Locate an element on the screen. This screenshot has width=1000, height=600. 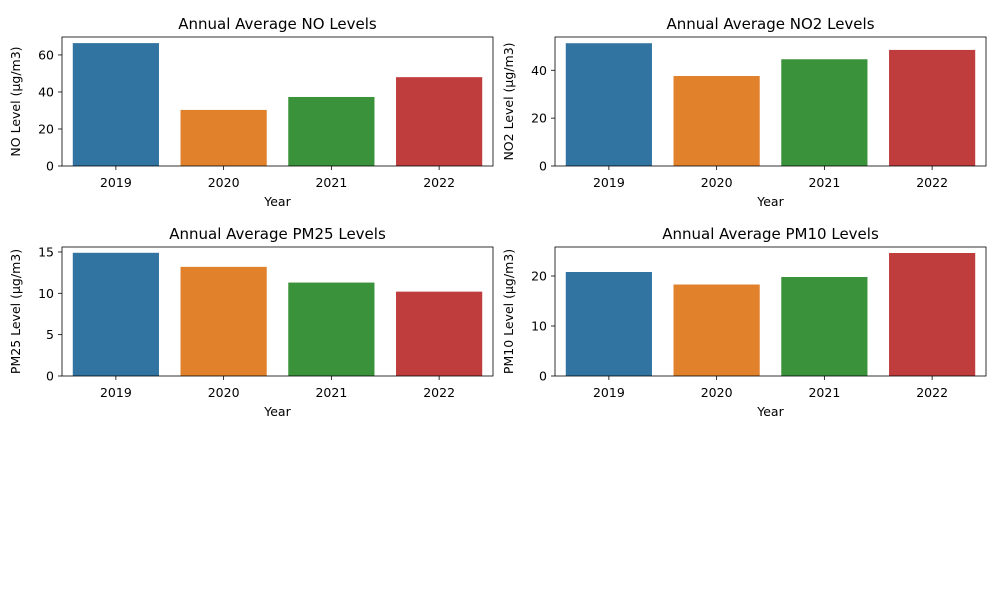
y-axis-label: PM10 Level (µg/m3) is located at coordinates (508, 311).